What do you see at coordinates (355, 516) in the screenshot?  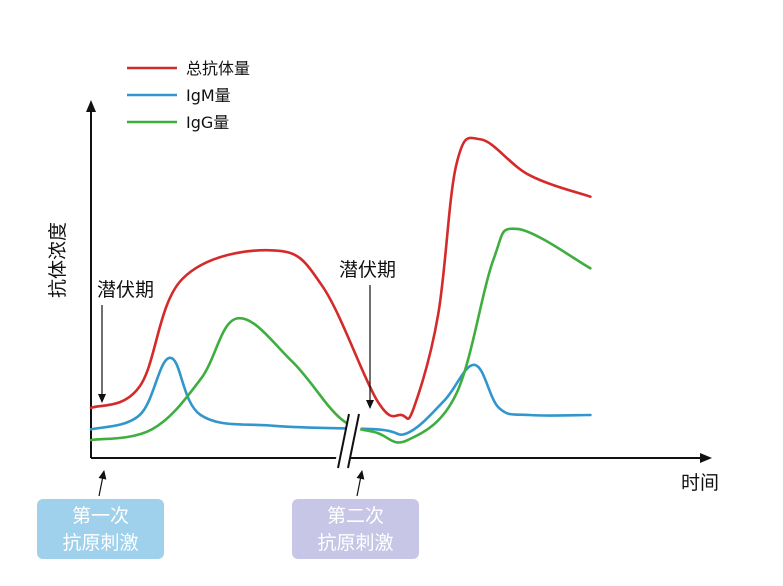 I see `second-stimulus-line1: 第二次` at bounding box center [355, 516].